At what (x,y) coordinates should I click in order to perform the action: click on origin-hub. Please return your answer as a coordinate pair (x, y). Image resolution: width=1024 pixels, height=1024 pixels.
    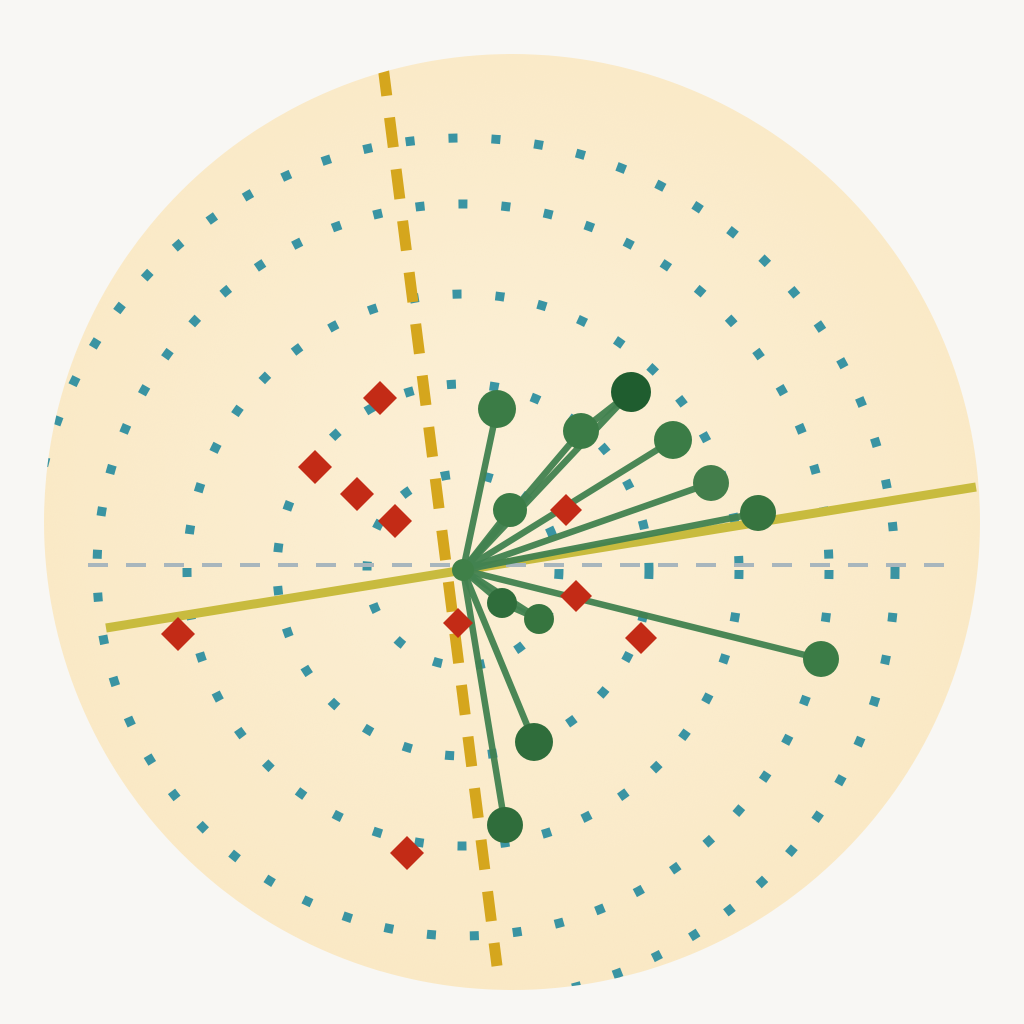
    Looking at the image, I should click on (463, 570).